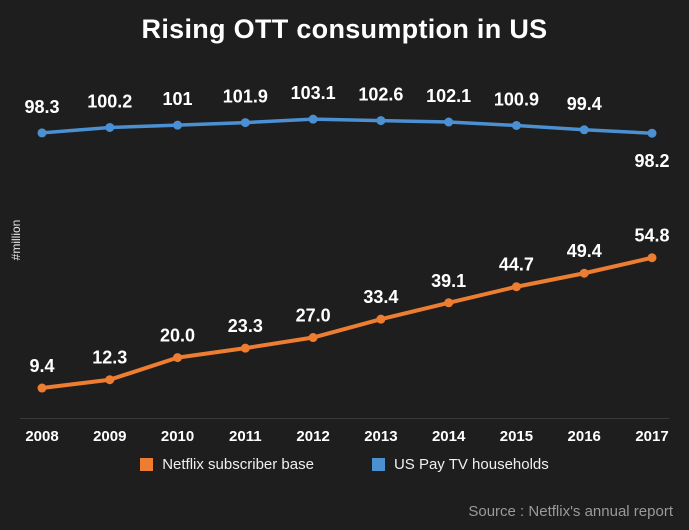  Describe the element at coordinates (584, 251) in the screenshot. I see `data-label: 49.4` at that location.